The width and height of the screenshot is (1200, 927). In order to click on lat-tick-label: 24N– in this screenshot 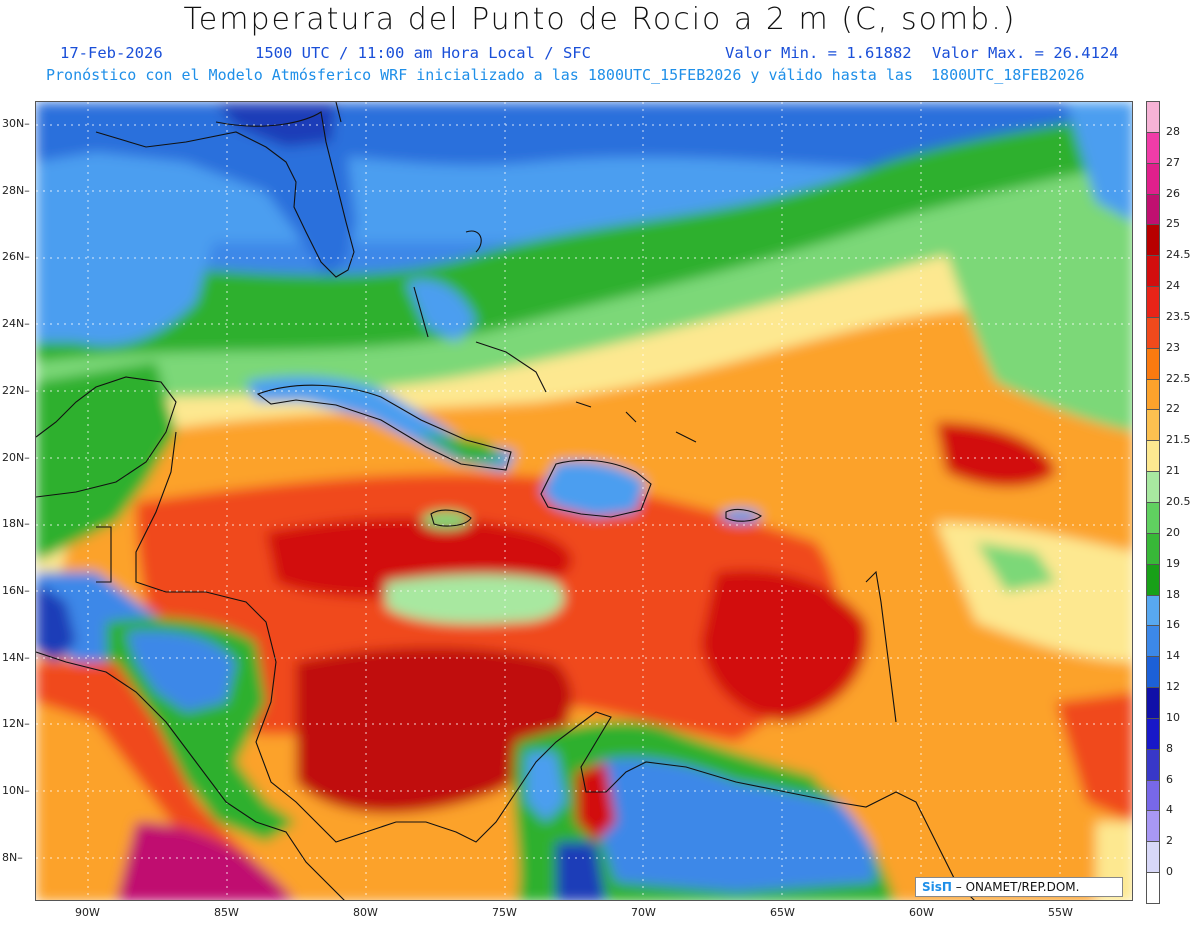, I will do `click(16, 324)`.